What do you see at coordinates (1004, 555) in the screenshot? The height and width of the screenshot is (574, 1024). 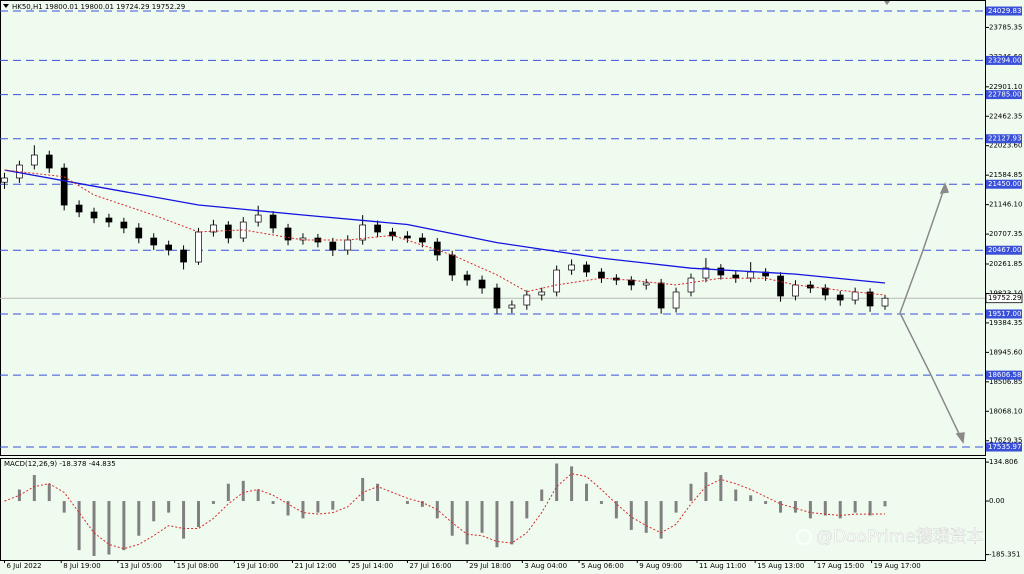 I see `macd-y-tick-label: -185.351` at bounding box center [1004, 555].